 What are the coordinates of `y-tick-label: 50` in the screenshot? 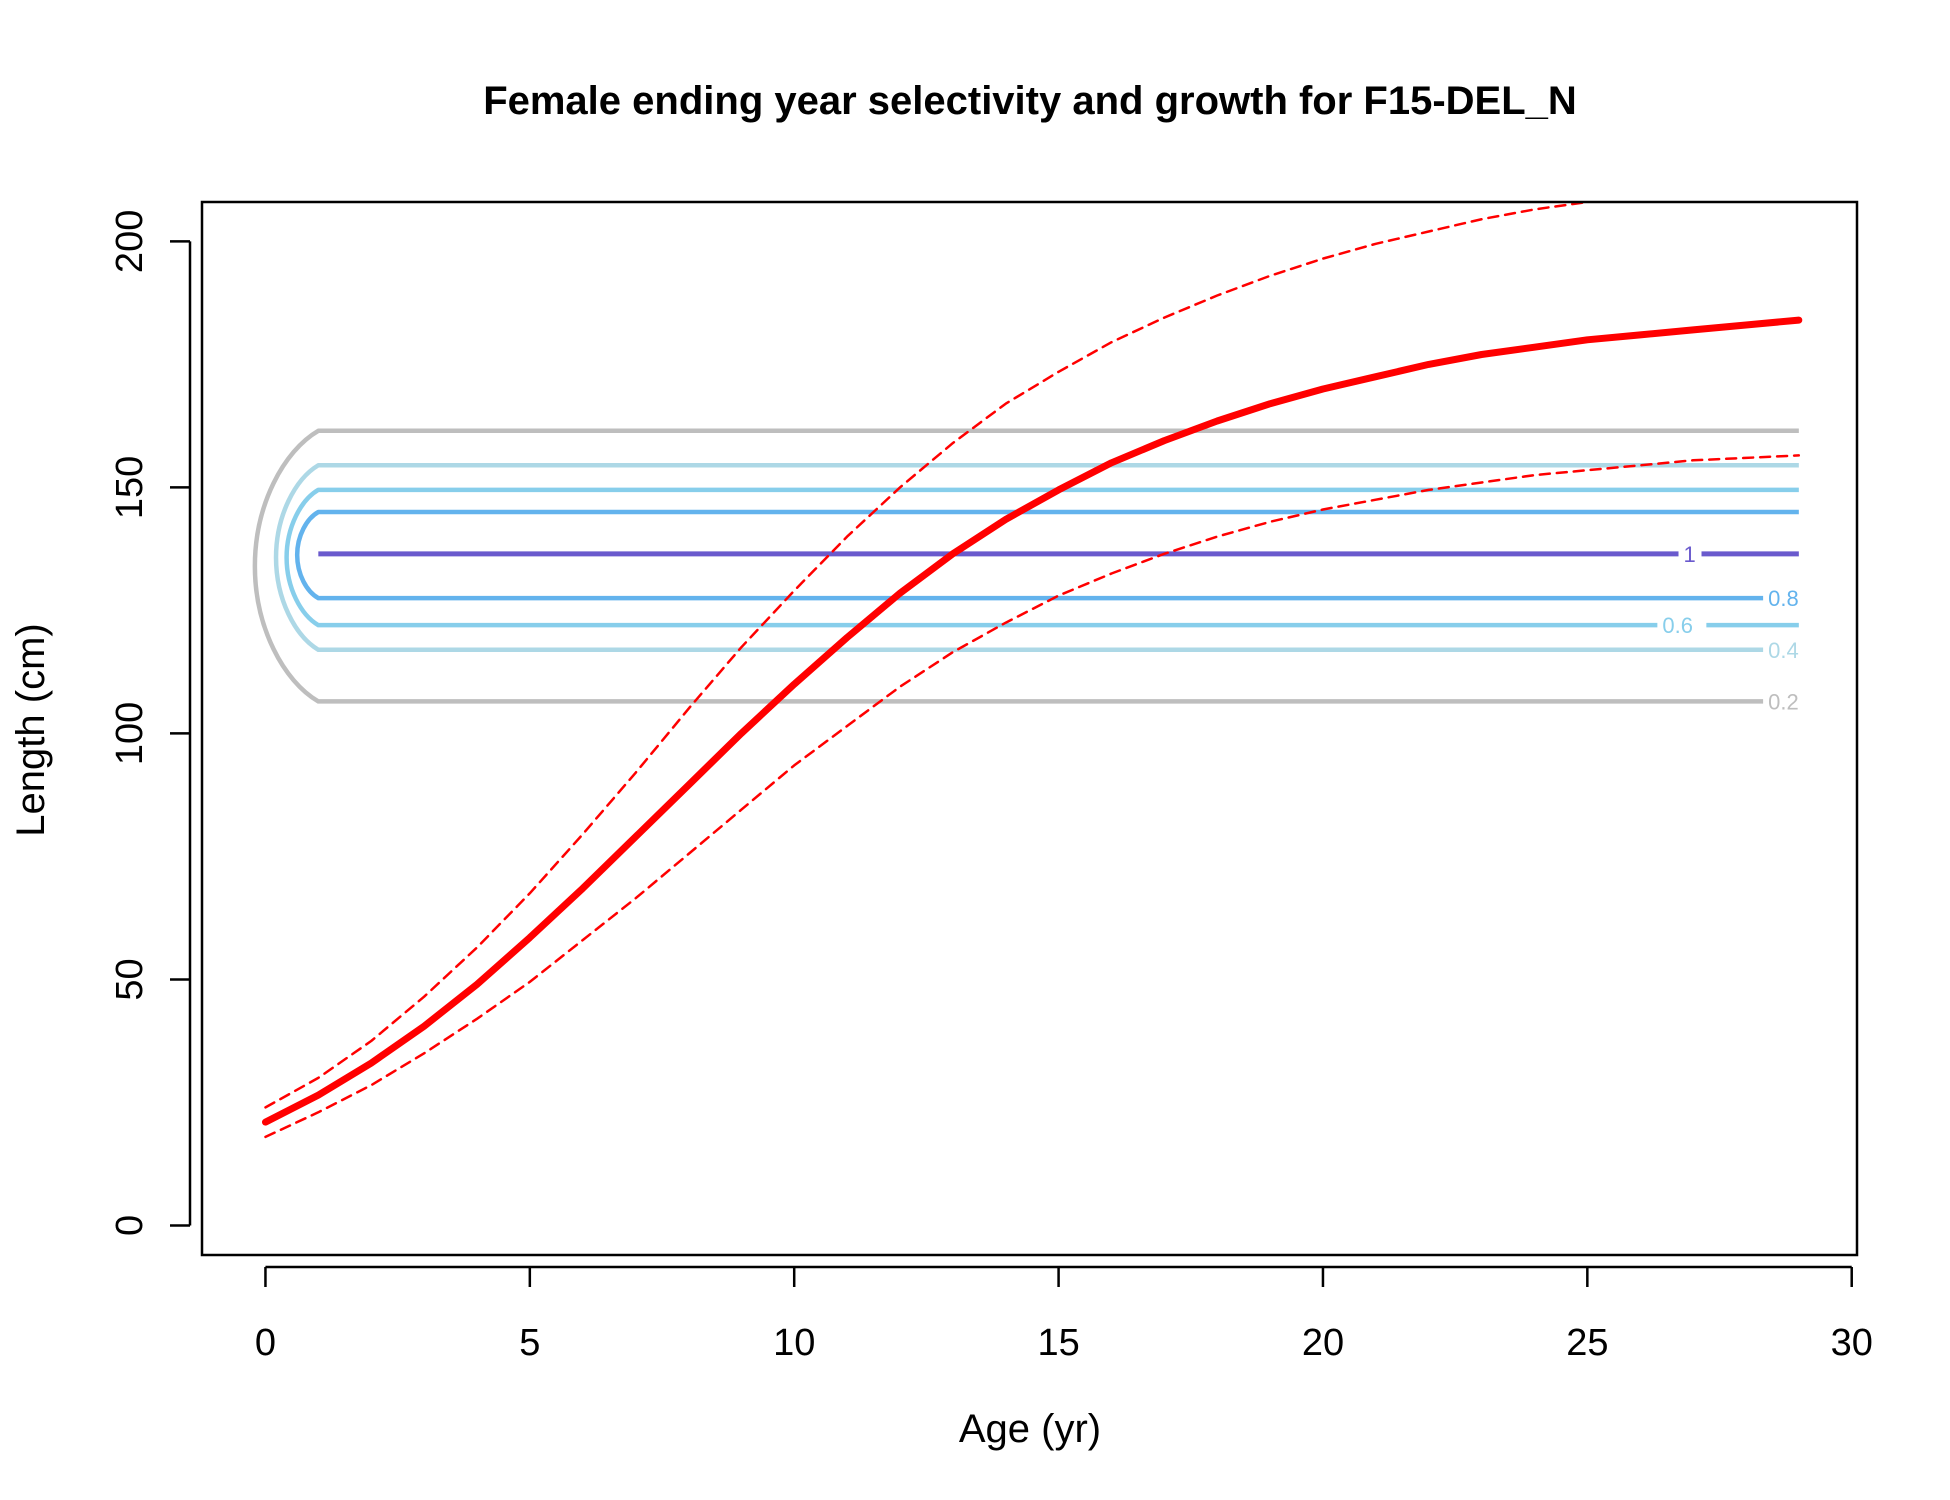 It's located at (130, 979).